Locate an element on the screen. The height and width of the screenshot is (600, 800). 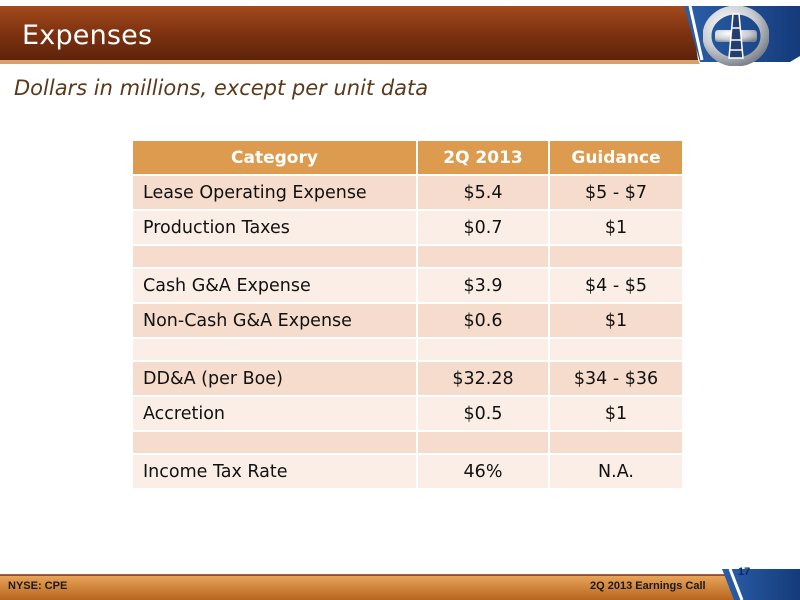
table-row: Accretion $0.5 $1 is located at coordinates (407, 413).